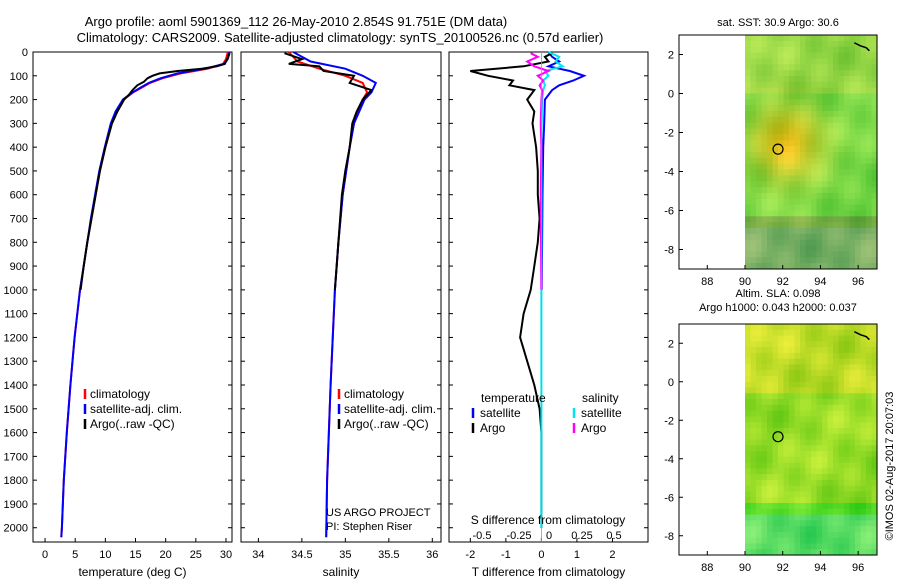 The image size is (900, 580). Describe the element at coordinates (155, 171) in the screenshot. I see `series-line-argo-raw-qc-` at that location.